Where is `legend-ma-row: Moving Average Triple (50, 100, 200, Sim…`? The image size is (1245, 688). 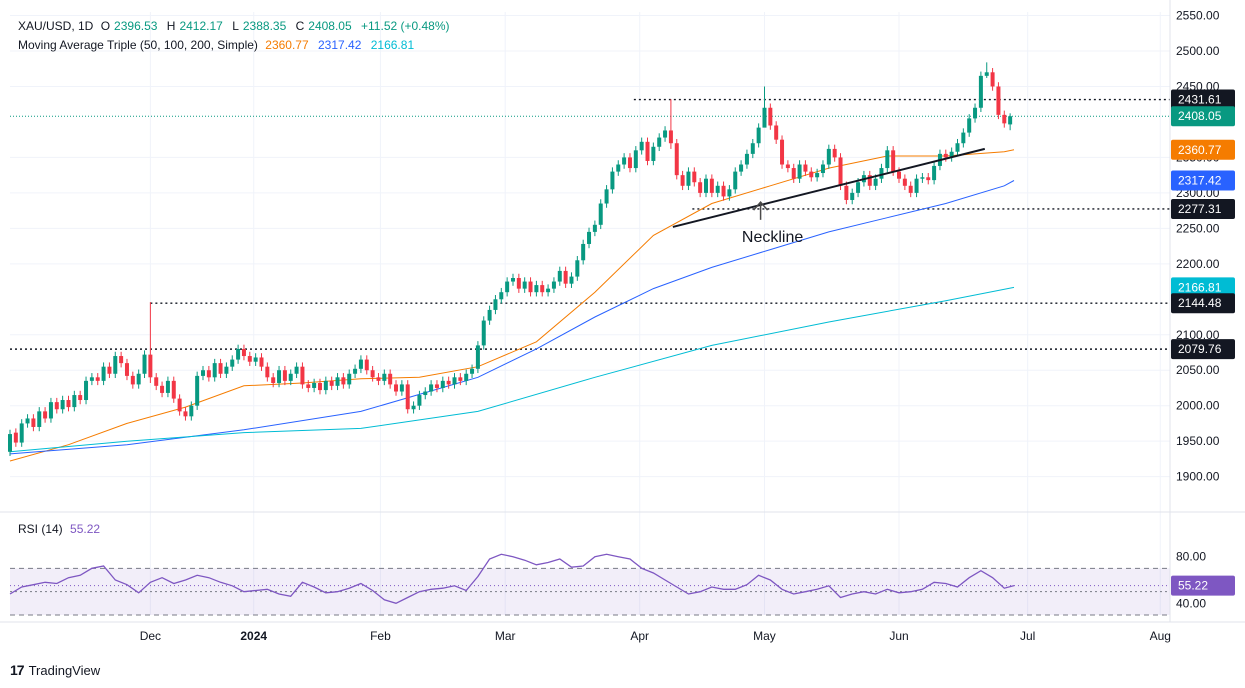 legend-ma-row: Moving Average Triple (50, 100, 200, Sim… is located at coordinates (219, 45).